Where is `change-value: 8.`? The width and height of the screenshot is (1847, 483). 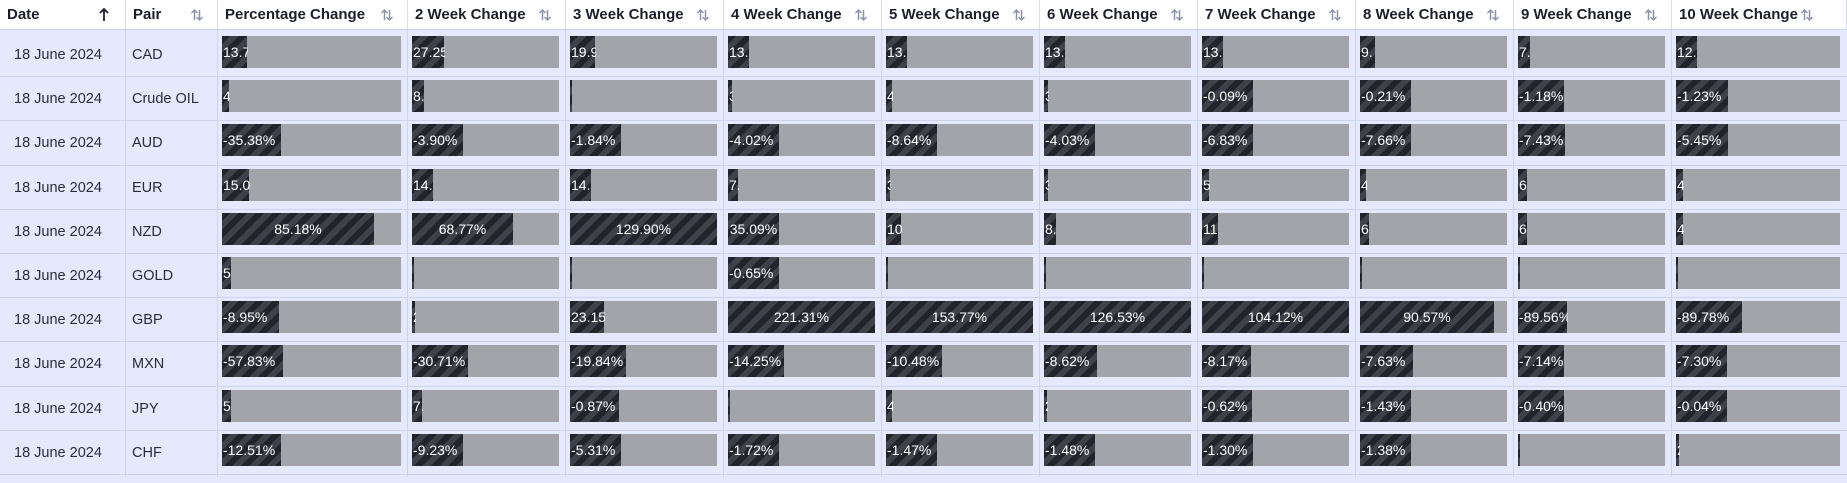 change-value: 8. is located at coordinates (1051, 228).